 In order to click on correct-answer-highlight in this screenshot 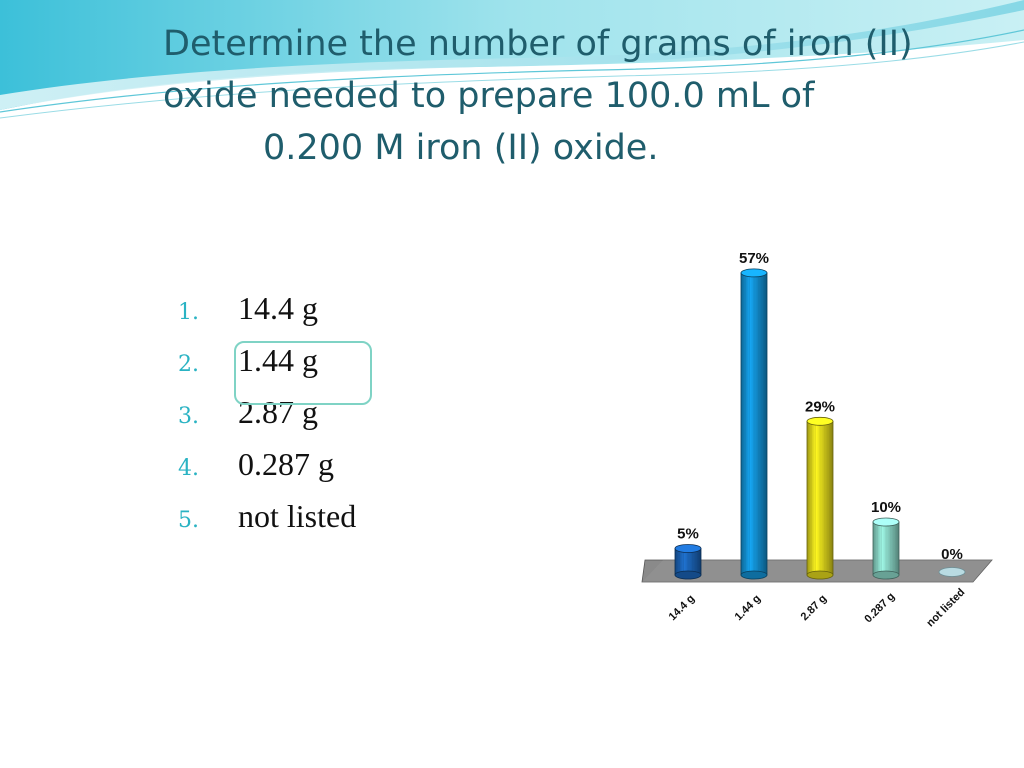, I will do `click(303, 373)`.